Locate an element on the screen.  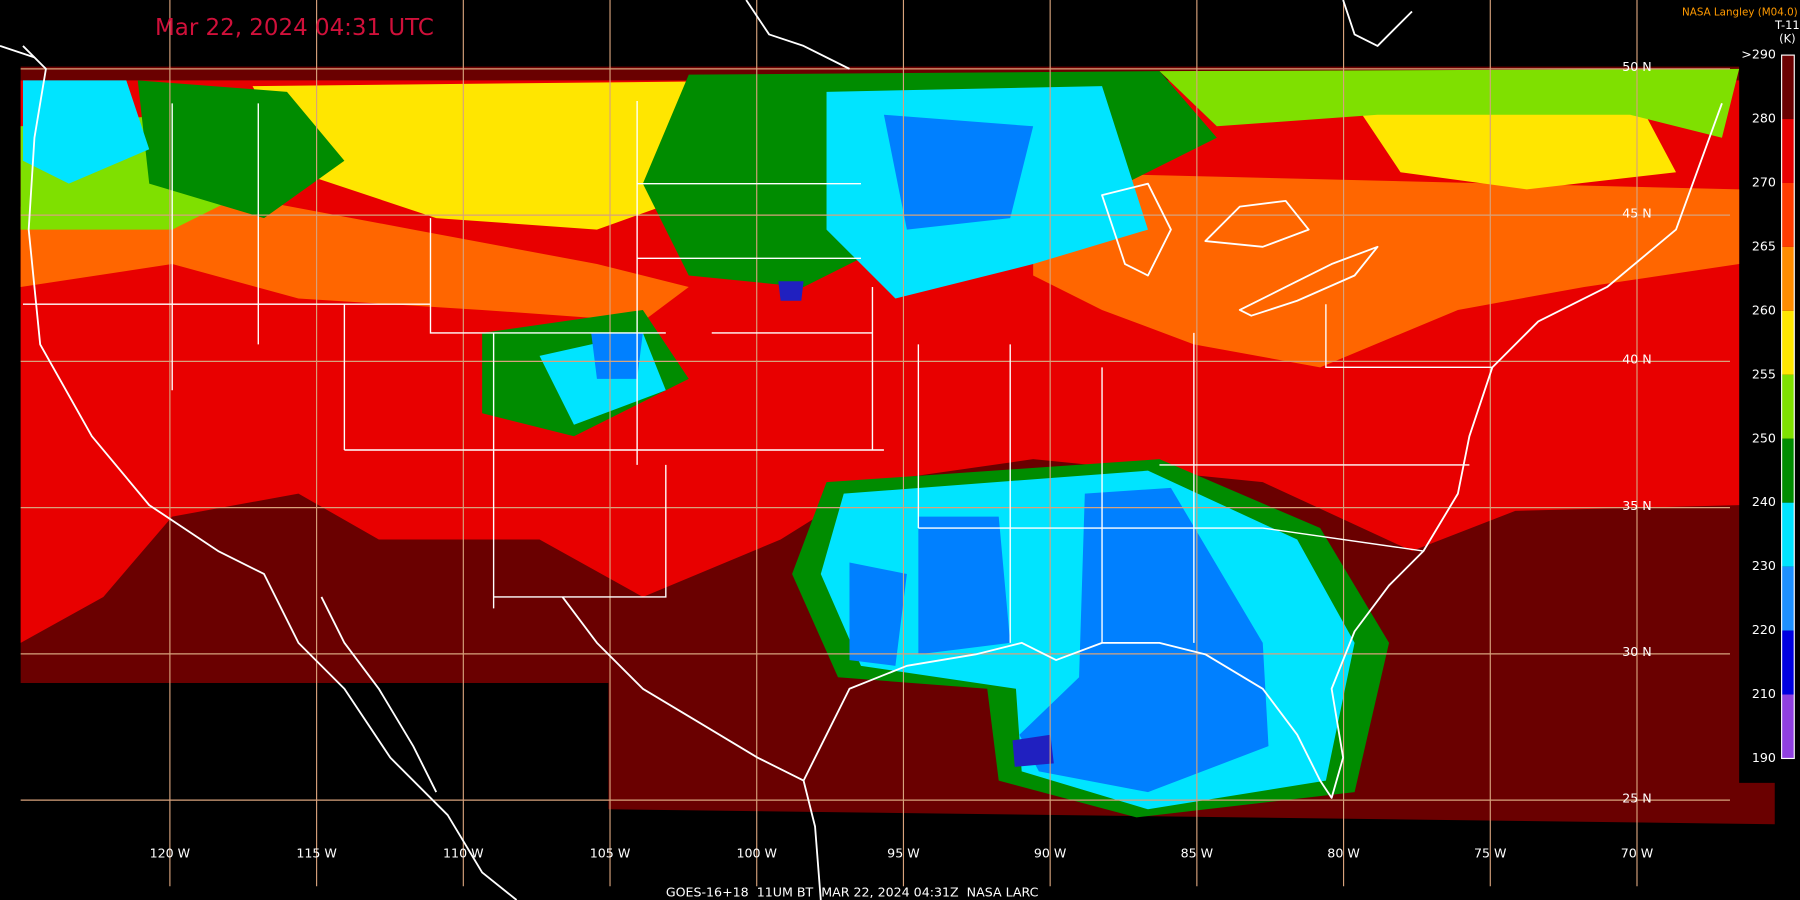
longitude-label: 90 W is located at coordinates (1050, 853).